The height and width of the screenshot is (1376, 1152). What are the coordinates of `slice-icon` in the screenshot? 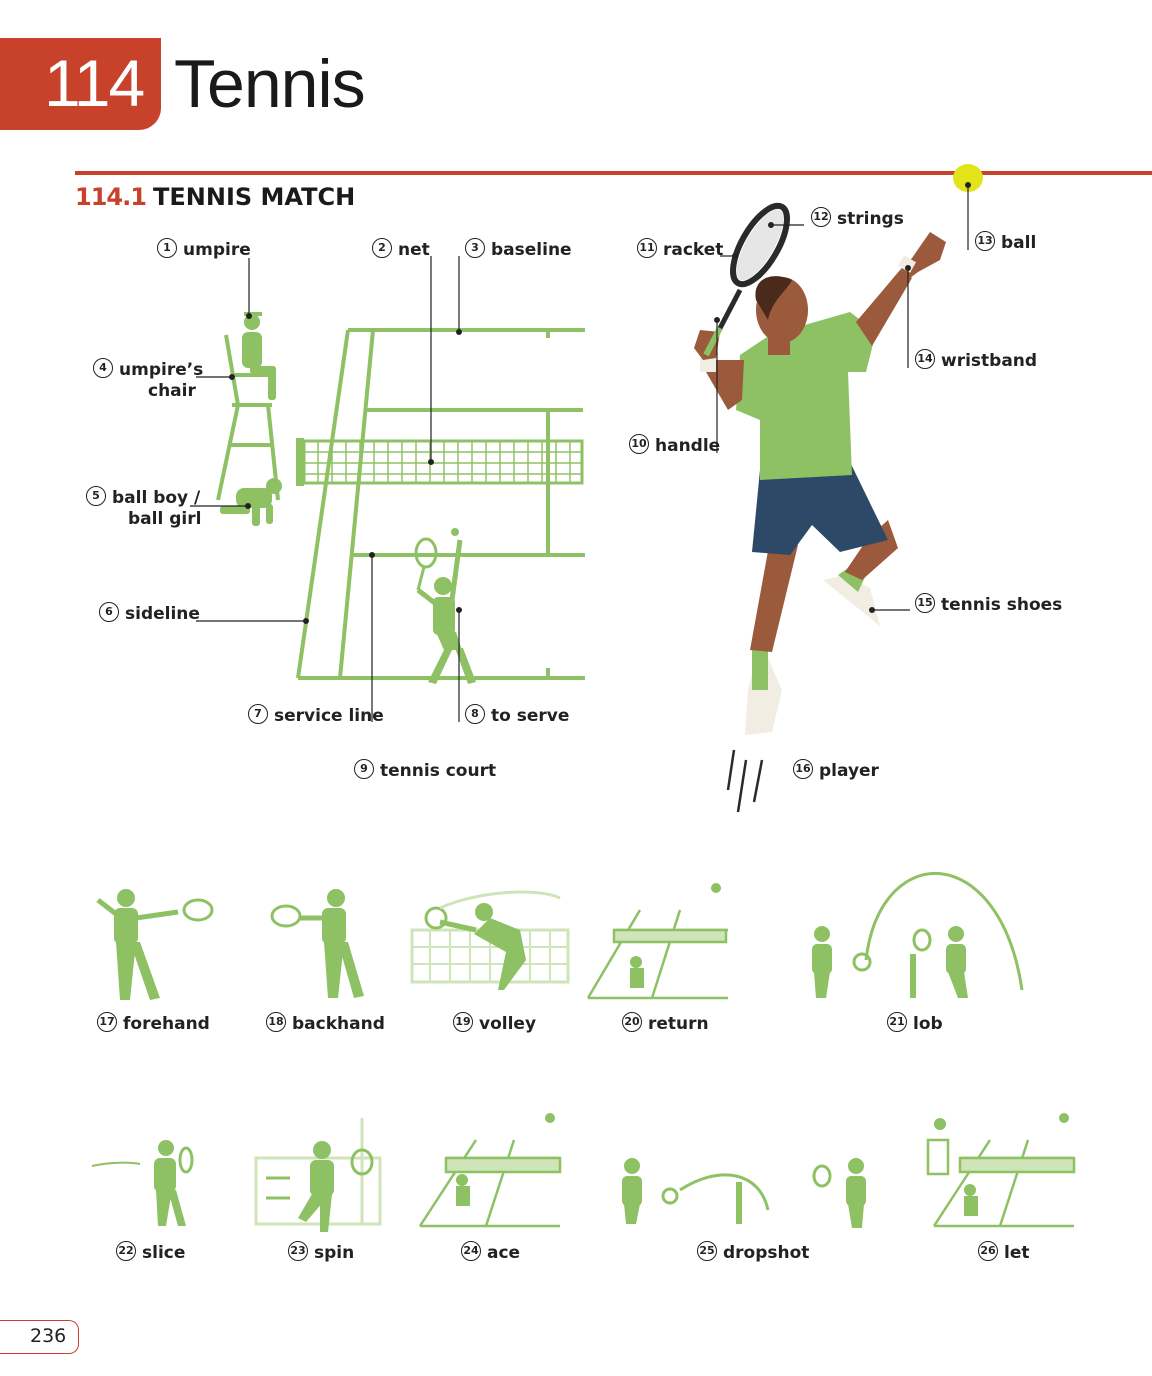 It's located at (142, 1183).